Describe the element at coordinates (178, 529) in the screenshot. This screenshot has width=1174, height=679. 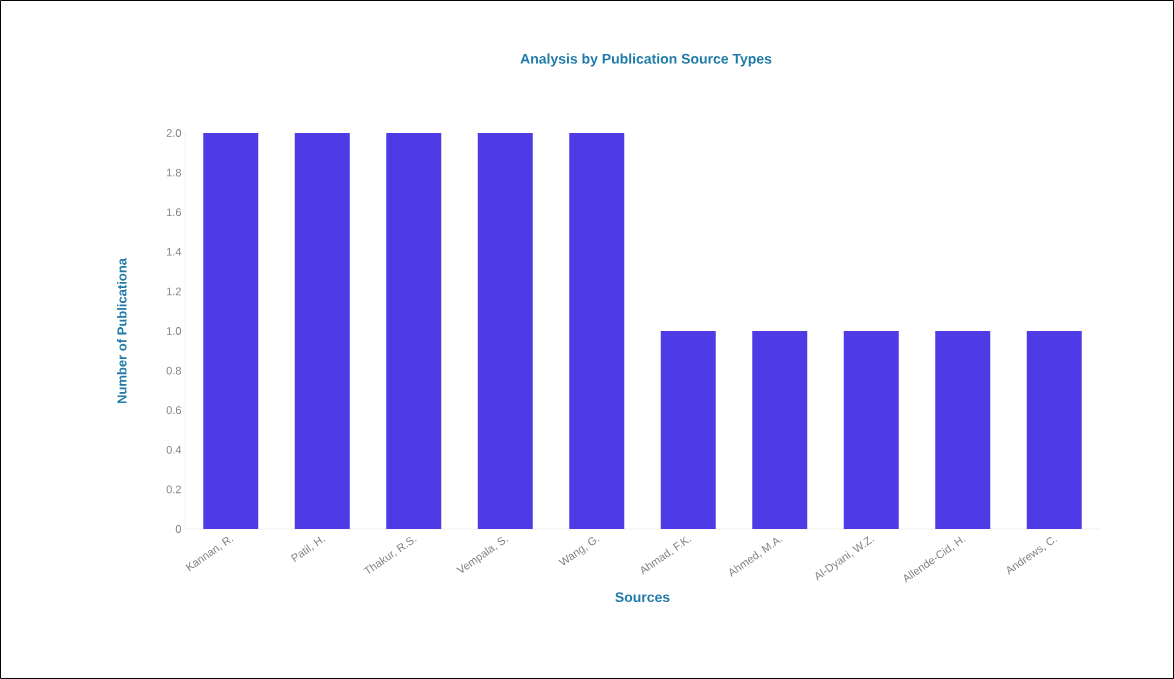
I see `y-tick-label: 0` at that location.